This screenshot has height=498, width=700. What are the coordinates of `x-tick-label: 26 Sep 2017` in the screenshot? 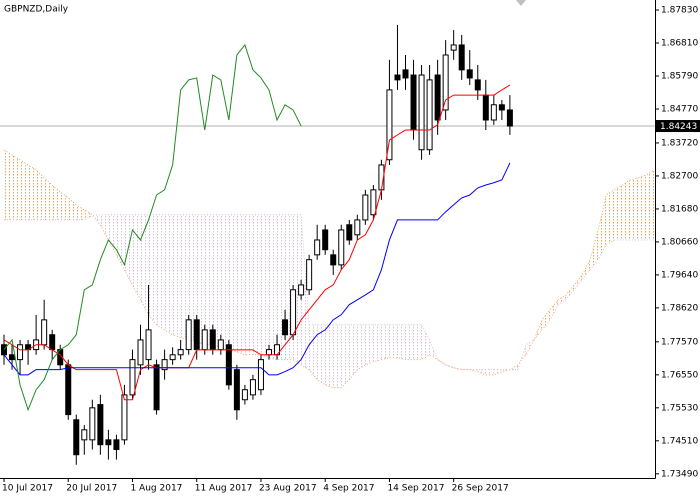 It's located at (480, 489).